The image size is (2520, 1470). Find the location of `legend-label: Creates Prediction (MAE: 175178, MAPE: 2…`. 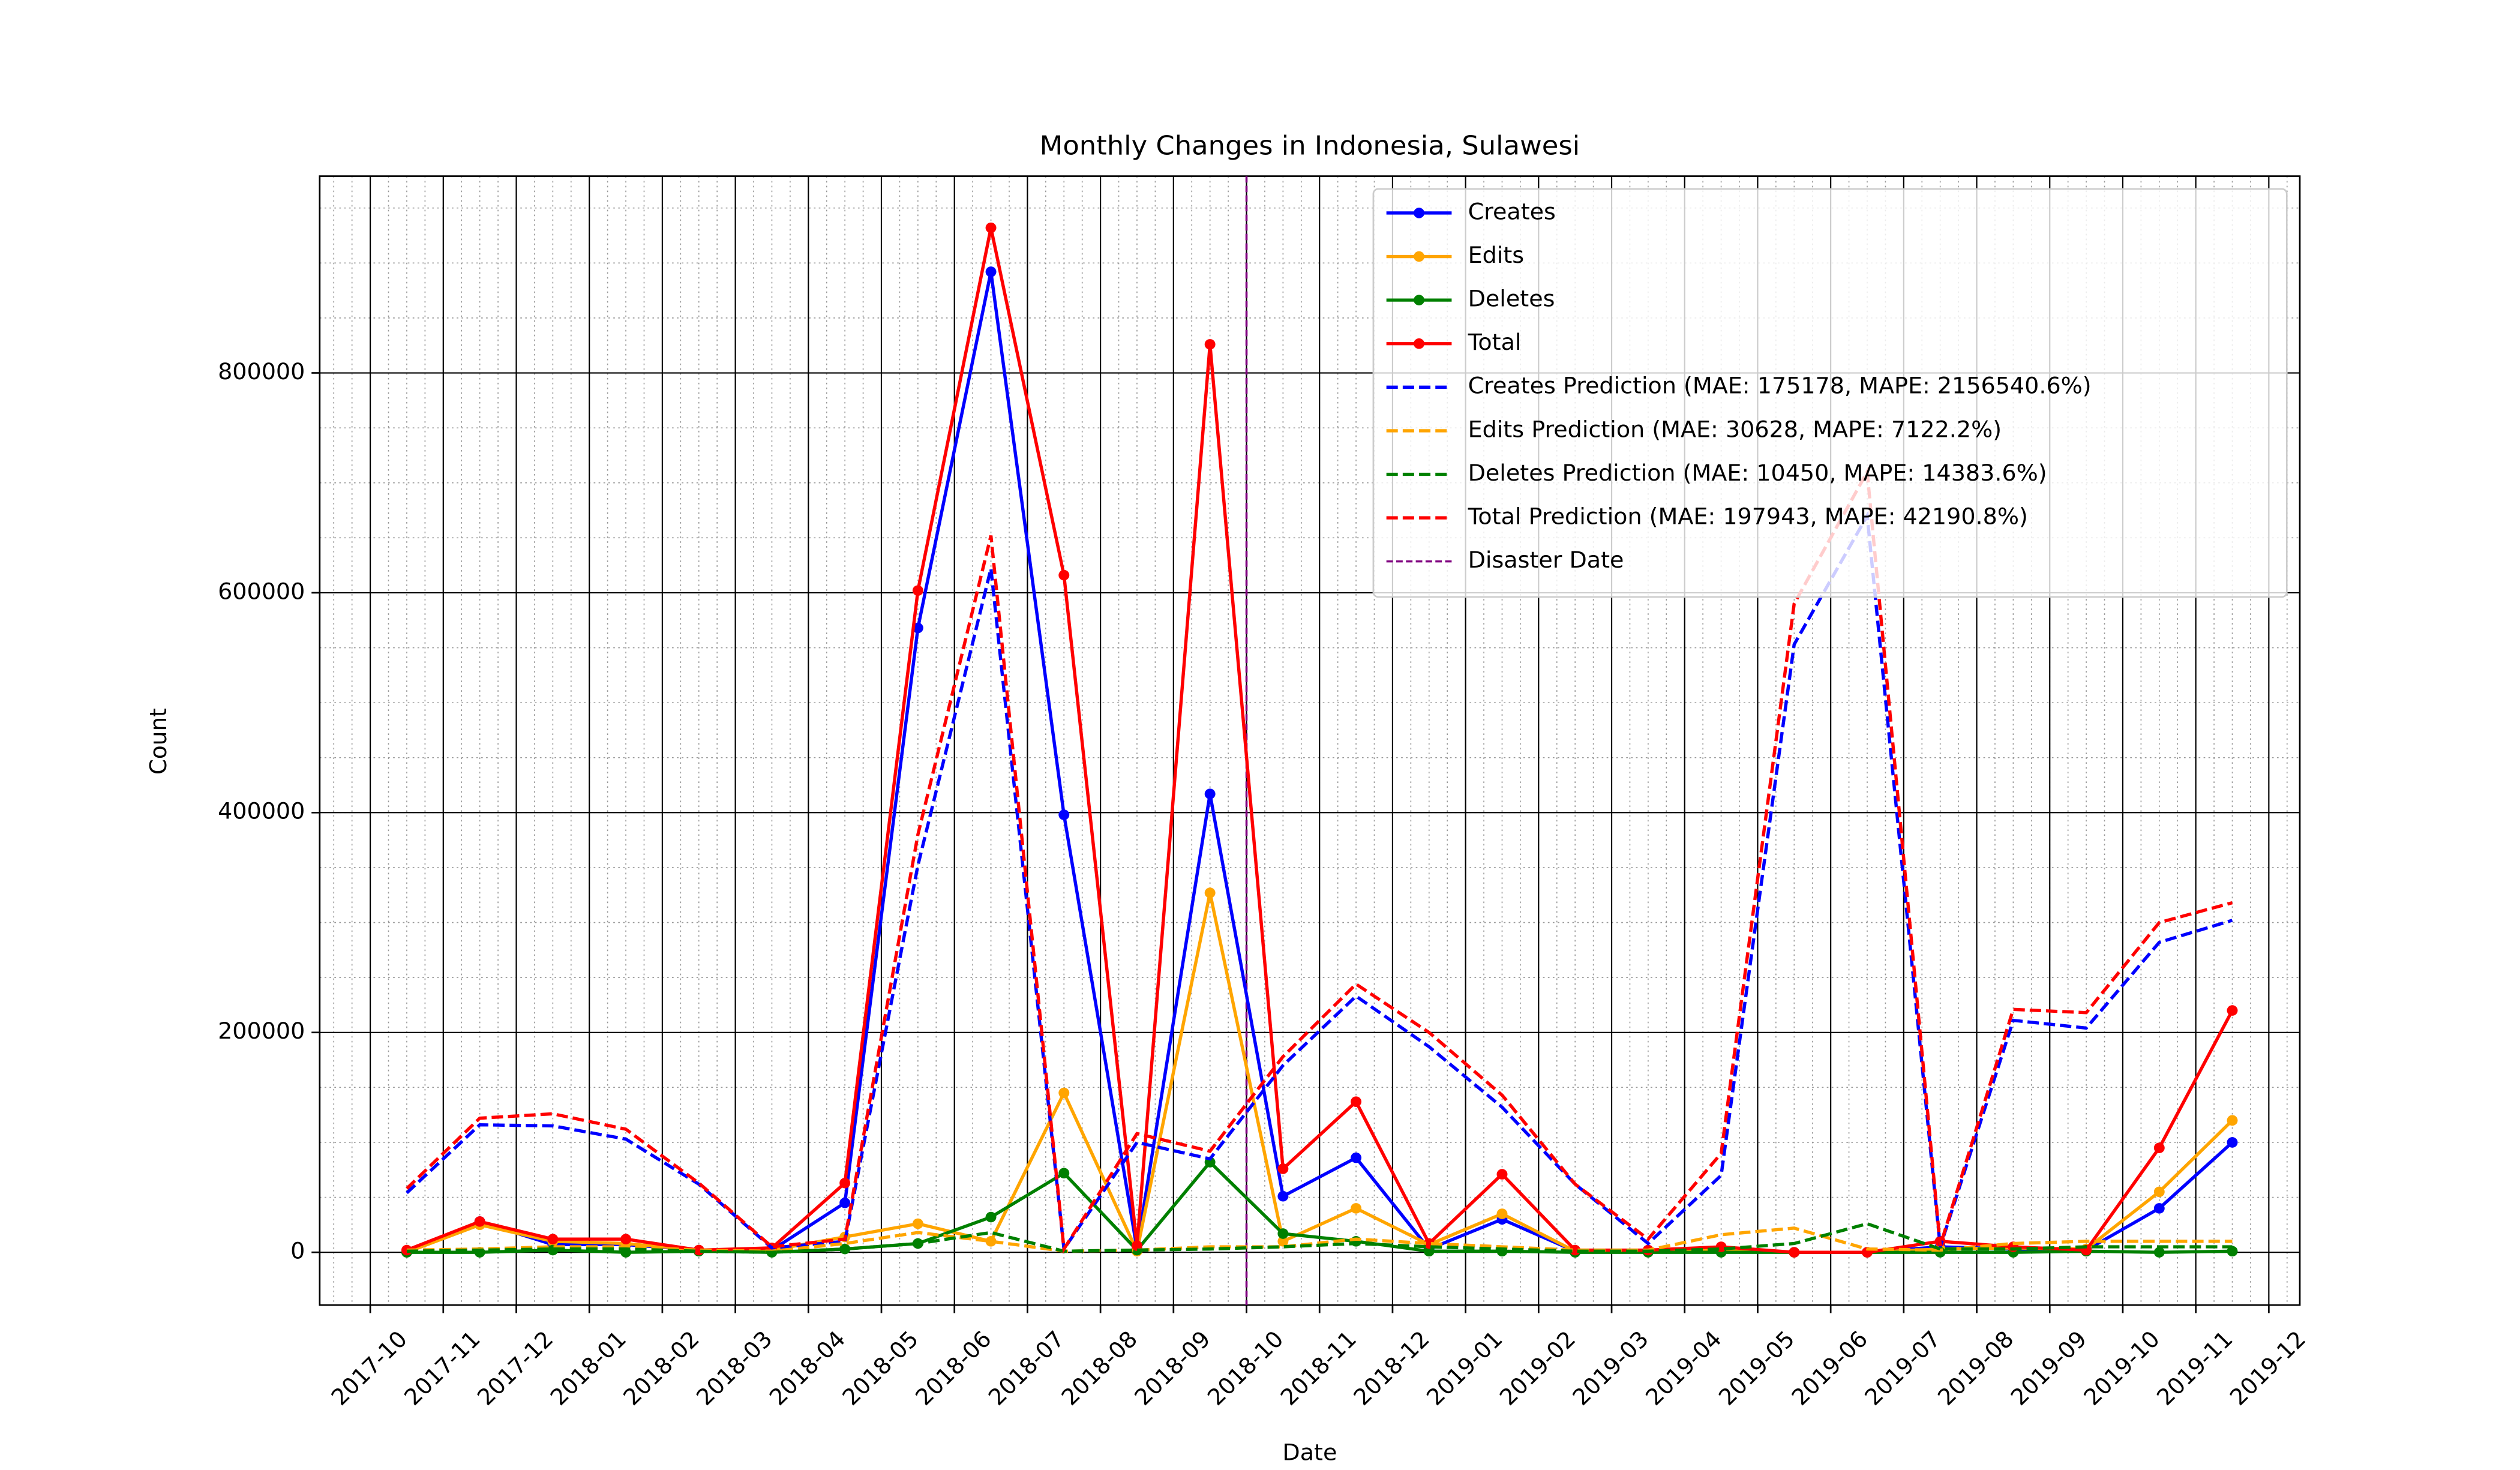

legend-label: Creates Prediction (MAE: 175178, MAPE: 2… is located at coordinates (1780, 386).